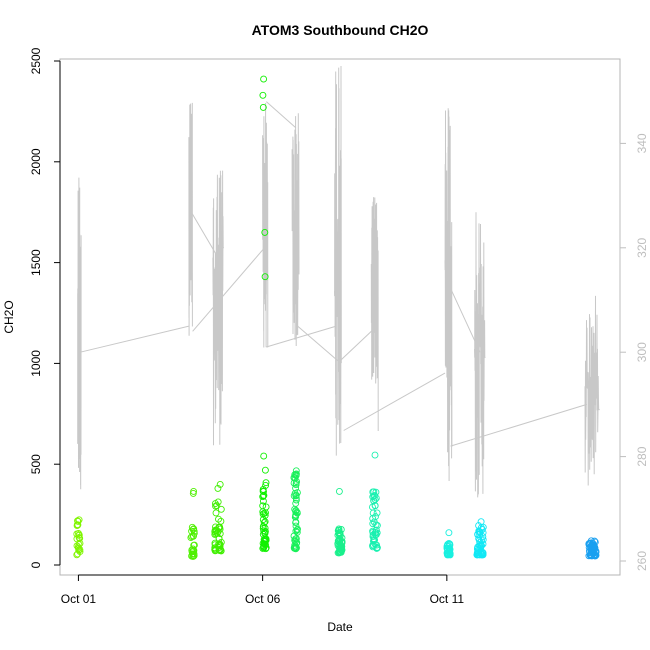 This screenshot has width=650, height=650. What do you see at coordinates (45, 307) in the screenshot?
I see `left-axis: 0 500 1000 1500 2000 2500` at bounding box center [45, 307].